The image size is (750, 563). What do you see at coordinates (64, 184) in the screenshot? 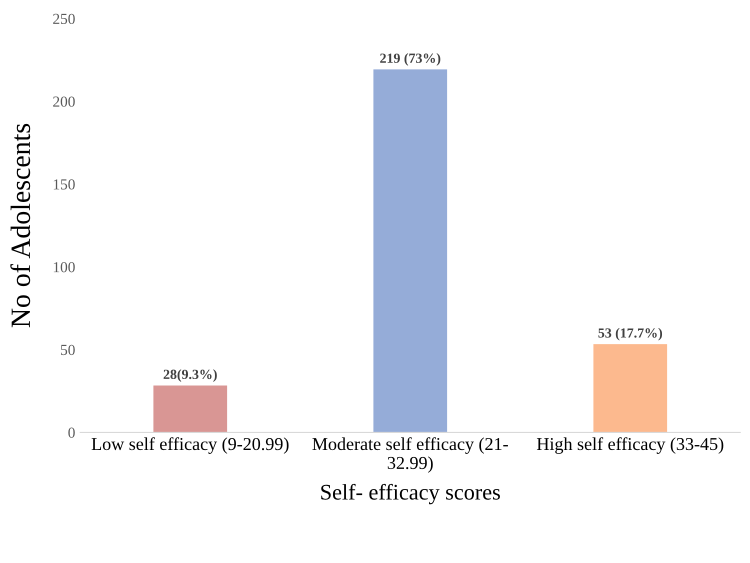
I see `y-tick-label: 150` at bounding box center [64, 184].